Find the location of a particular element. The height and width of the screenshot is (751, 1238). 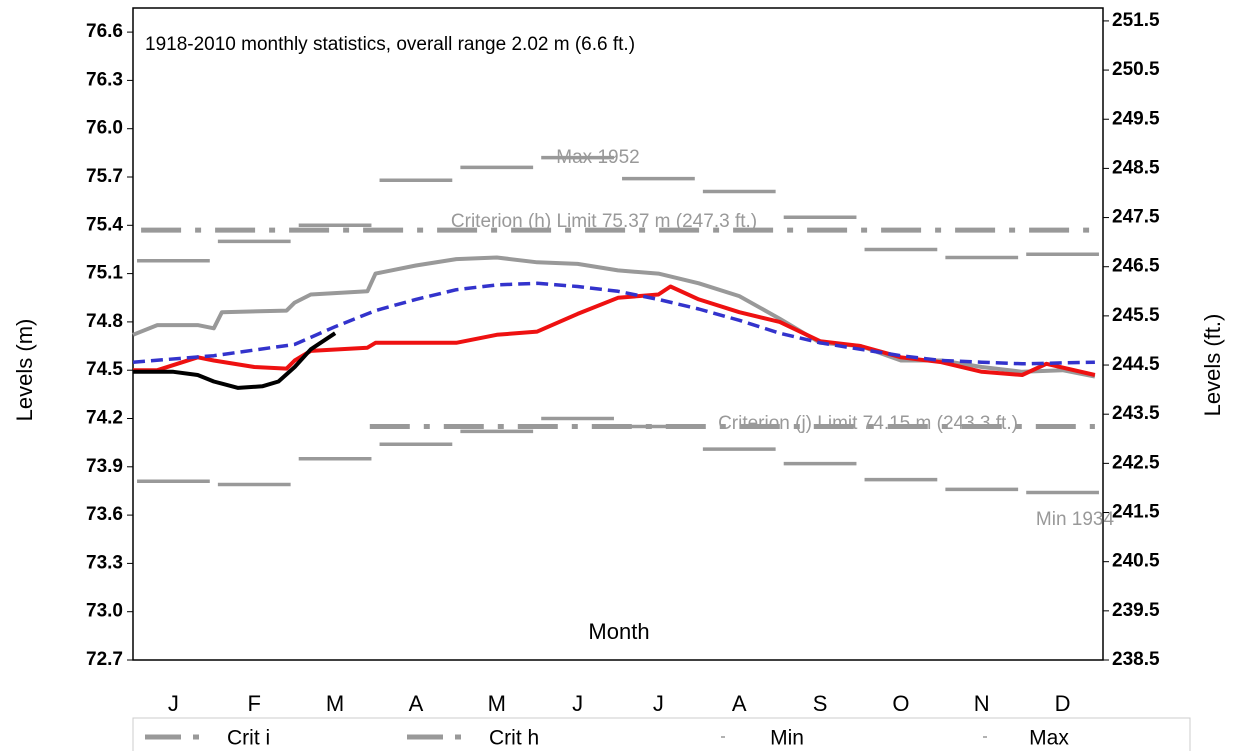

y2-tick-label: 250.5 is located at coordinates (1136, 69).